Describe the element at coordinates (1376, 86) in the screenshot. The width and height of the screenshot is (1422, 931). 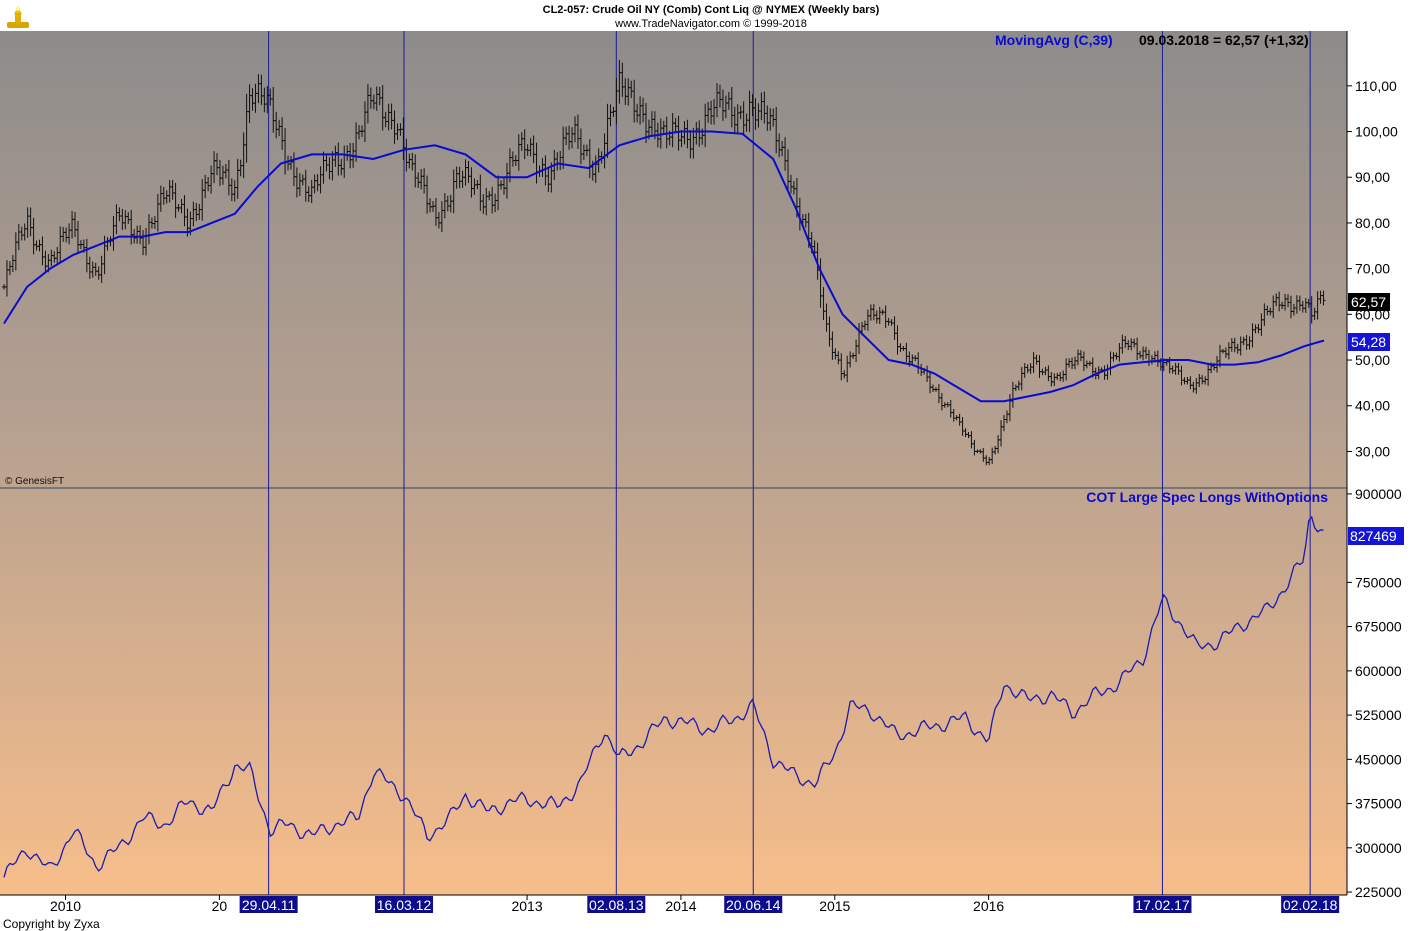
I see `price-tick-label: 110,00` at that location.